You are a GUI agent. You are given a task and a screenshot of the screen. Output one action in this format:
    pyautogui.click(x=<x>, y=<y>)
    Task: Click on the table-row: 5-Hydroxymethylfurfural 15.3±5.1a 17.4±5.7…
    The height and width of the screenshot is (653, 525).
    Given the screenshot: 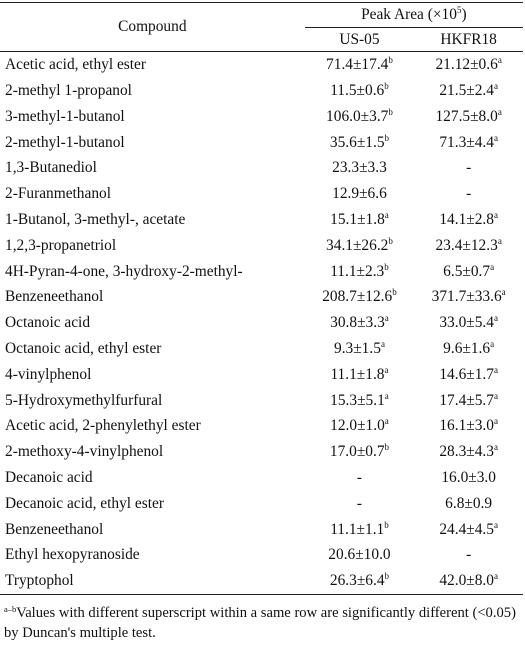 What is the action you would take?
    pyautogui.click(x=261, y=400)
    